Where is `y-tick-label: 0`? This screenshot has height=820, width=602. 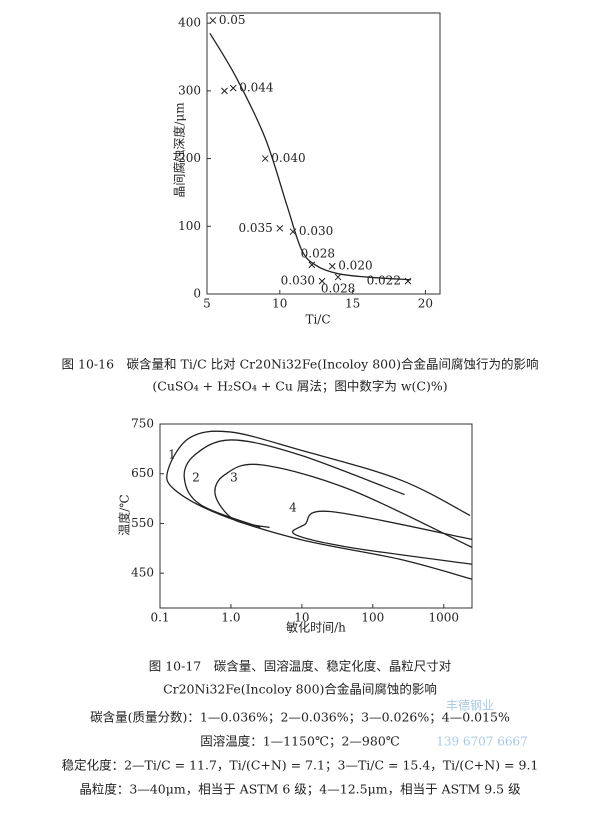
y-tick-label: 0 is located at coordinates (197, 294).